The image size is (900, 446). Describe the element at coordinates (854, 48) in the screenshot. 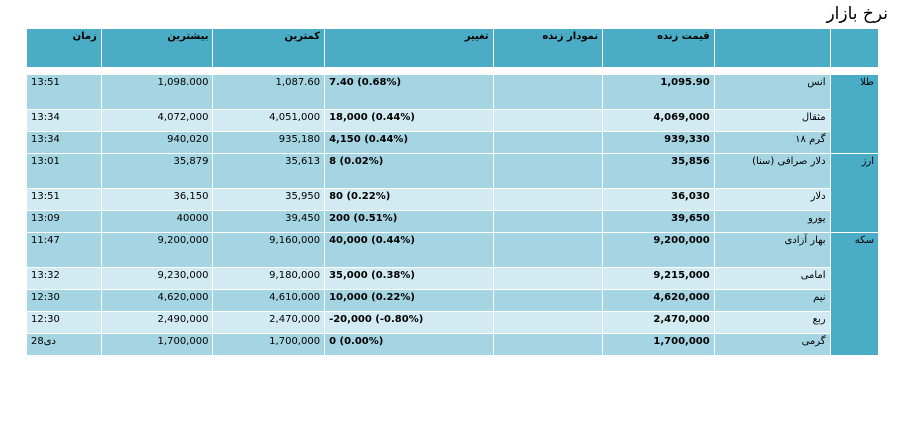

I see `header-category` at that location.